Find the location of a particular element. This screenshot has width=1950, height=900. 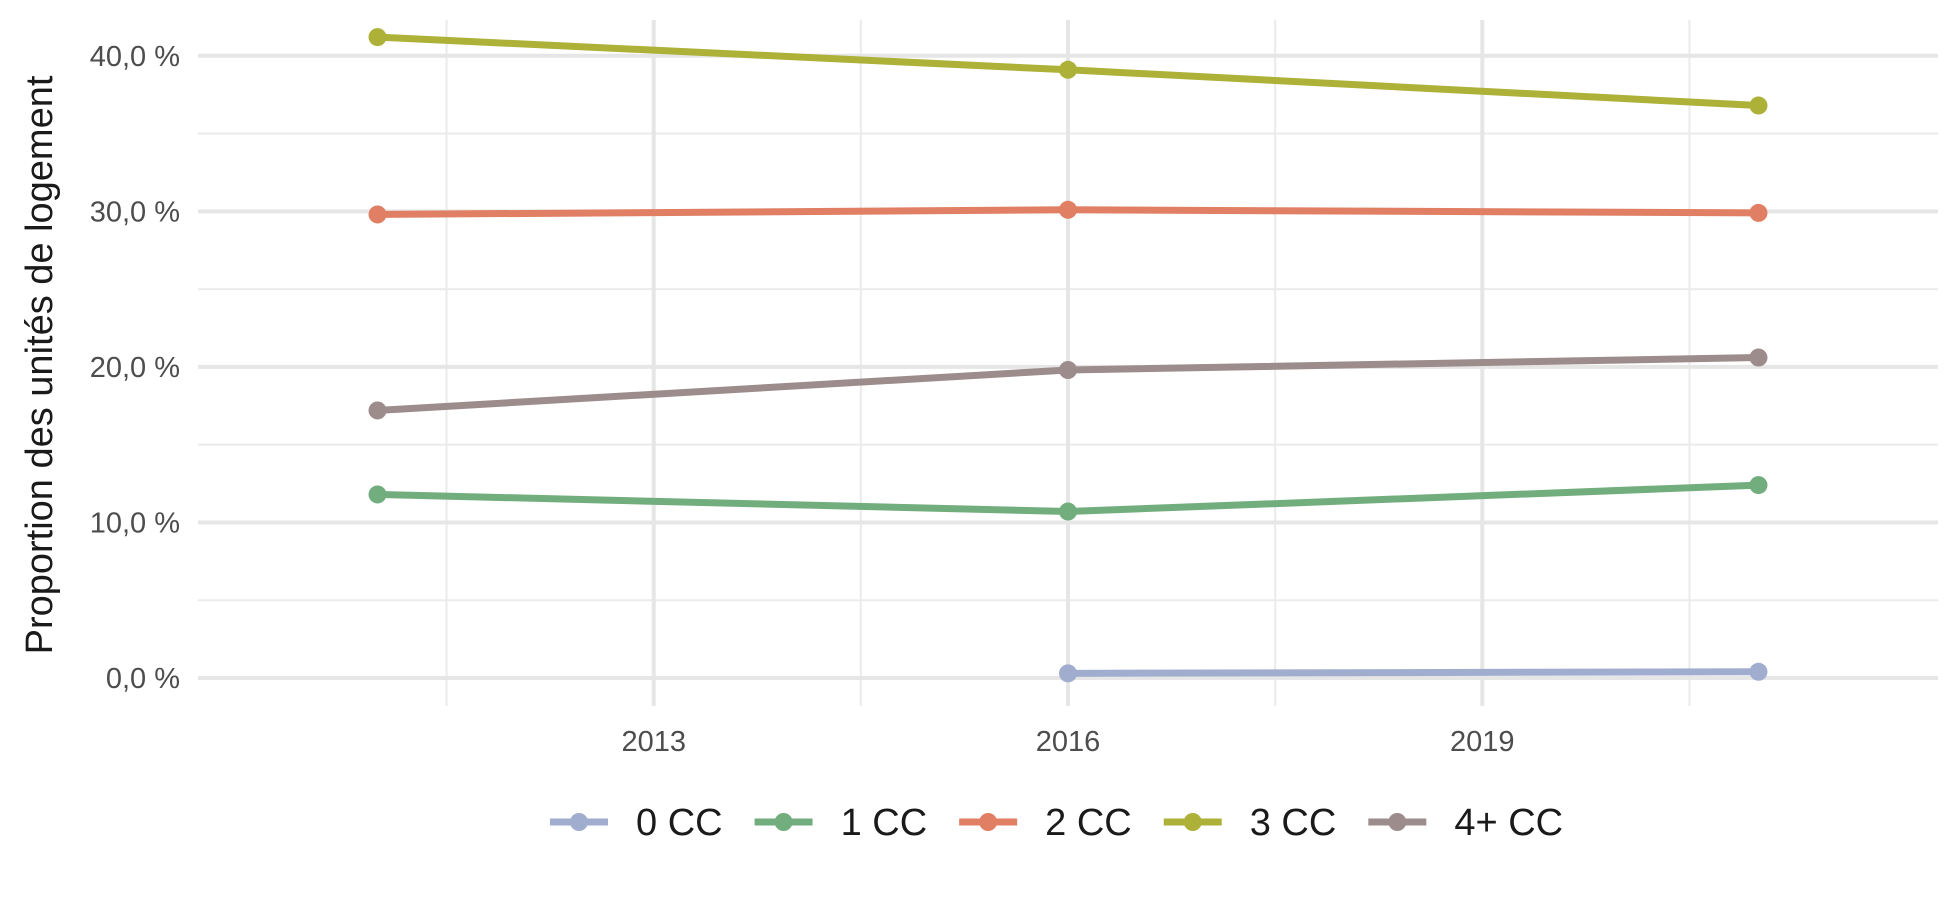

y-tick-label: 10,0 % is located at coordinates (135, 523).